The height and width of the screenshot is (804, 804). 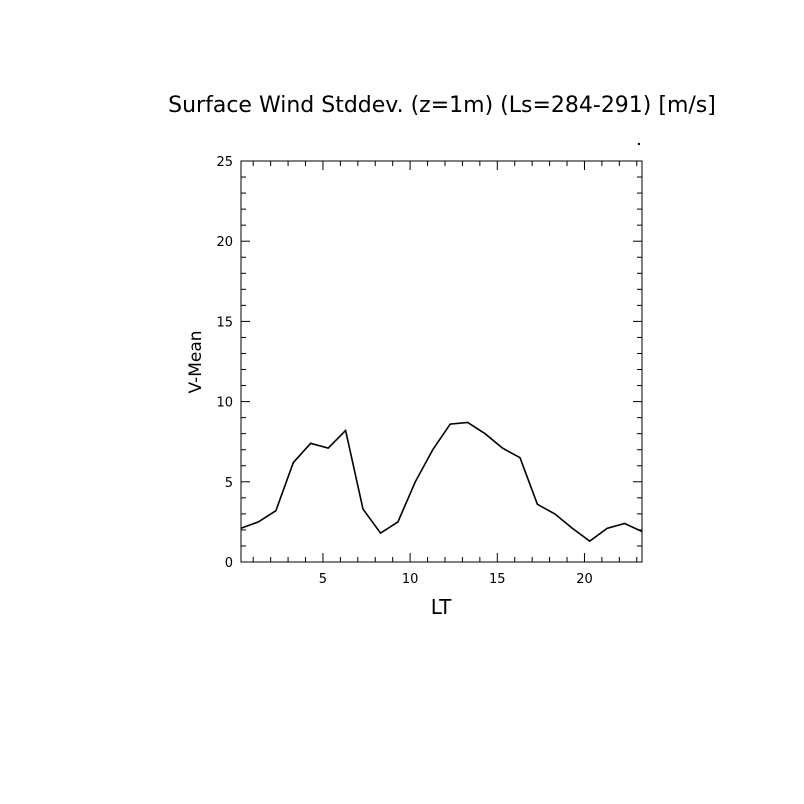 What do you see at coordinates (323, 579) in the screenshot?
I see `x-tick-label: 5` at bounding box center [323, 579].